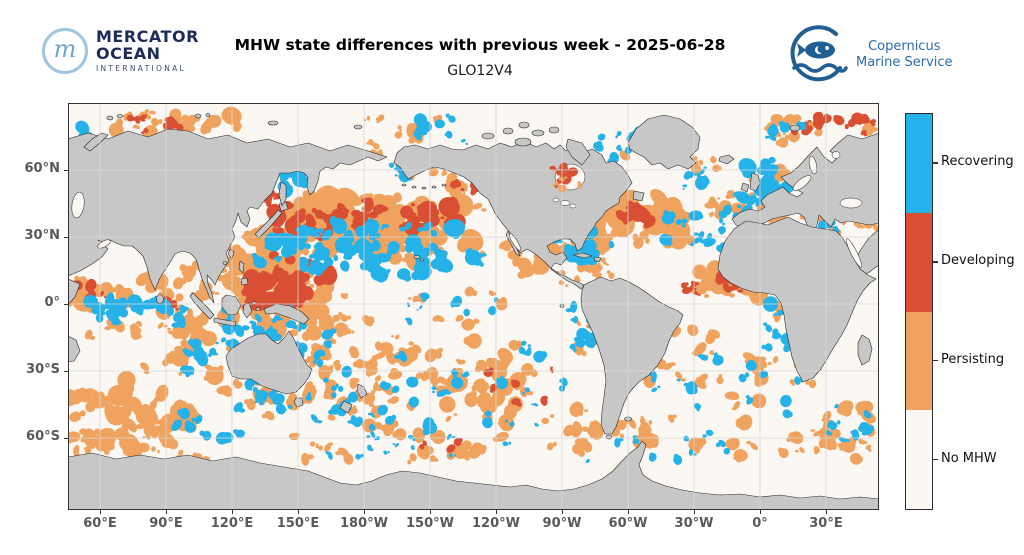 Image resolution: width=1024 pixels, height=555 pixels. I want to click on colorbar-segment-developing, so click(919, 262).